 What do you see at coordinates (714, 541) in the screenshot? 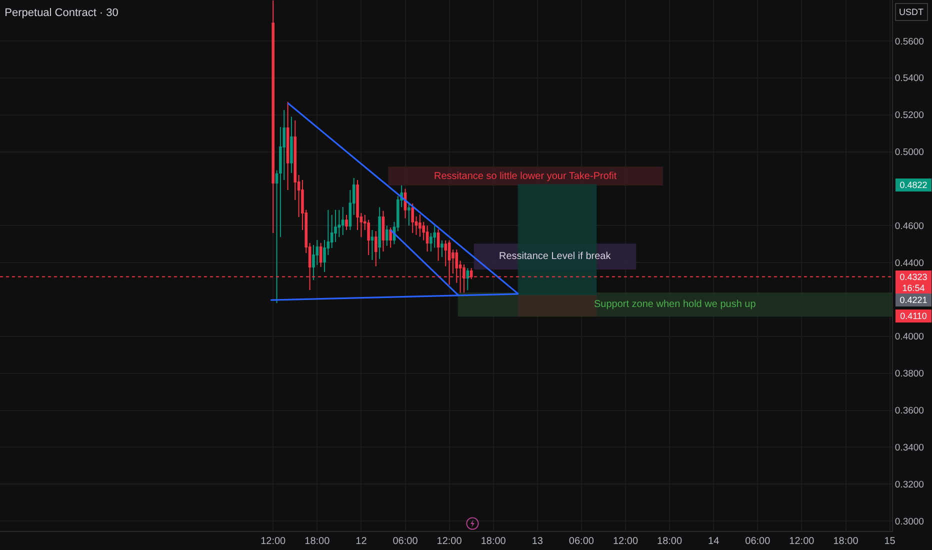
I see `x-tick-label: 14` at bounding box center [714, 541].